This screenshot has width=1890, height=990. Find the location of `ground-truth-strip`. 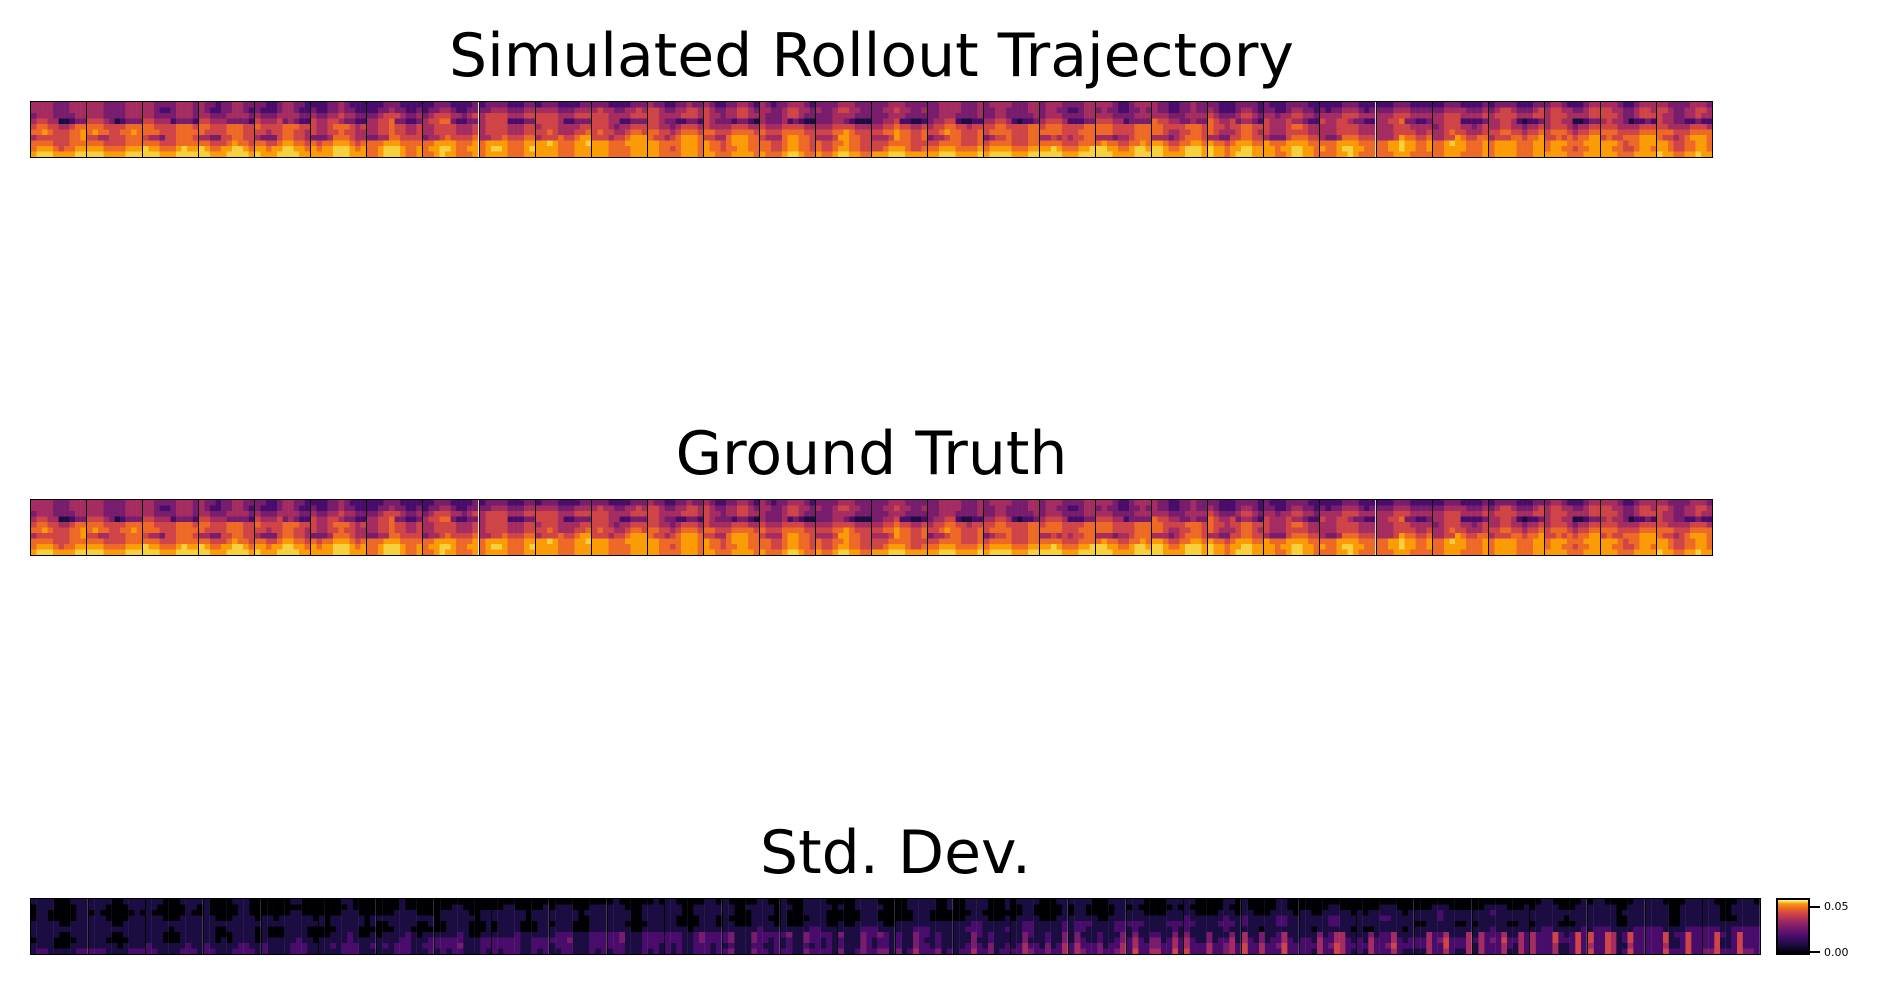

ground-truth-strip is located at coordinates (871, 527).